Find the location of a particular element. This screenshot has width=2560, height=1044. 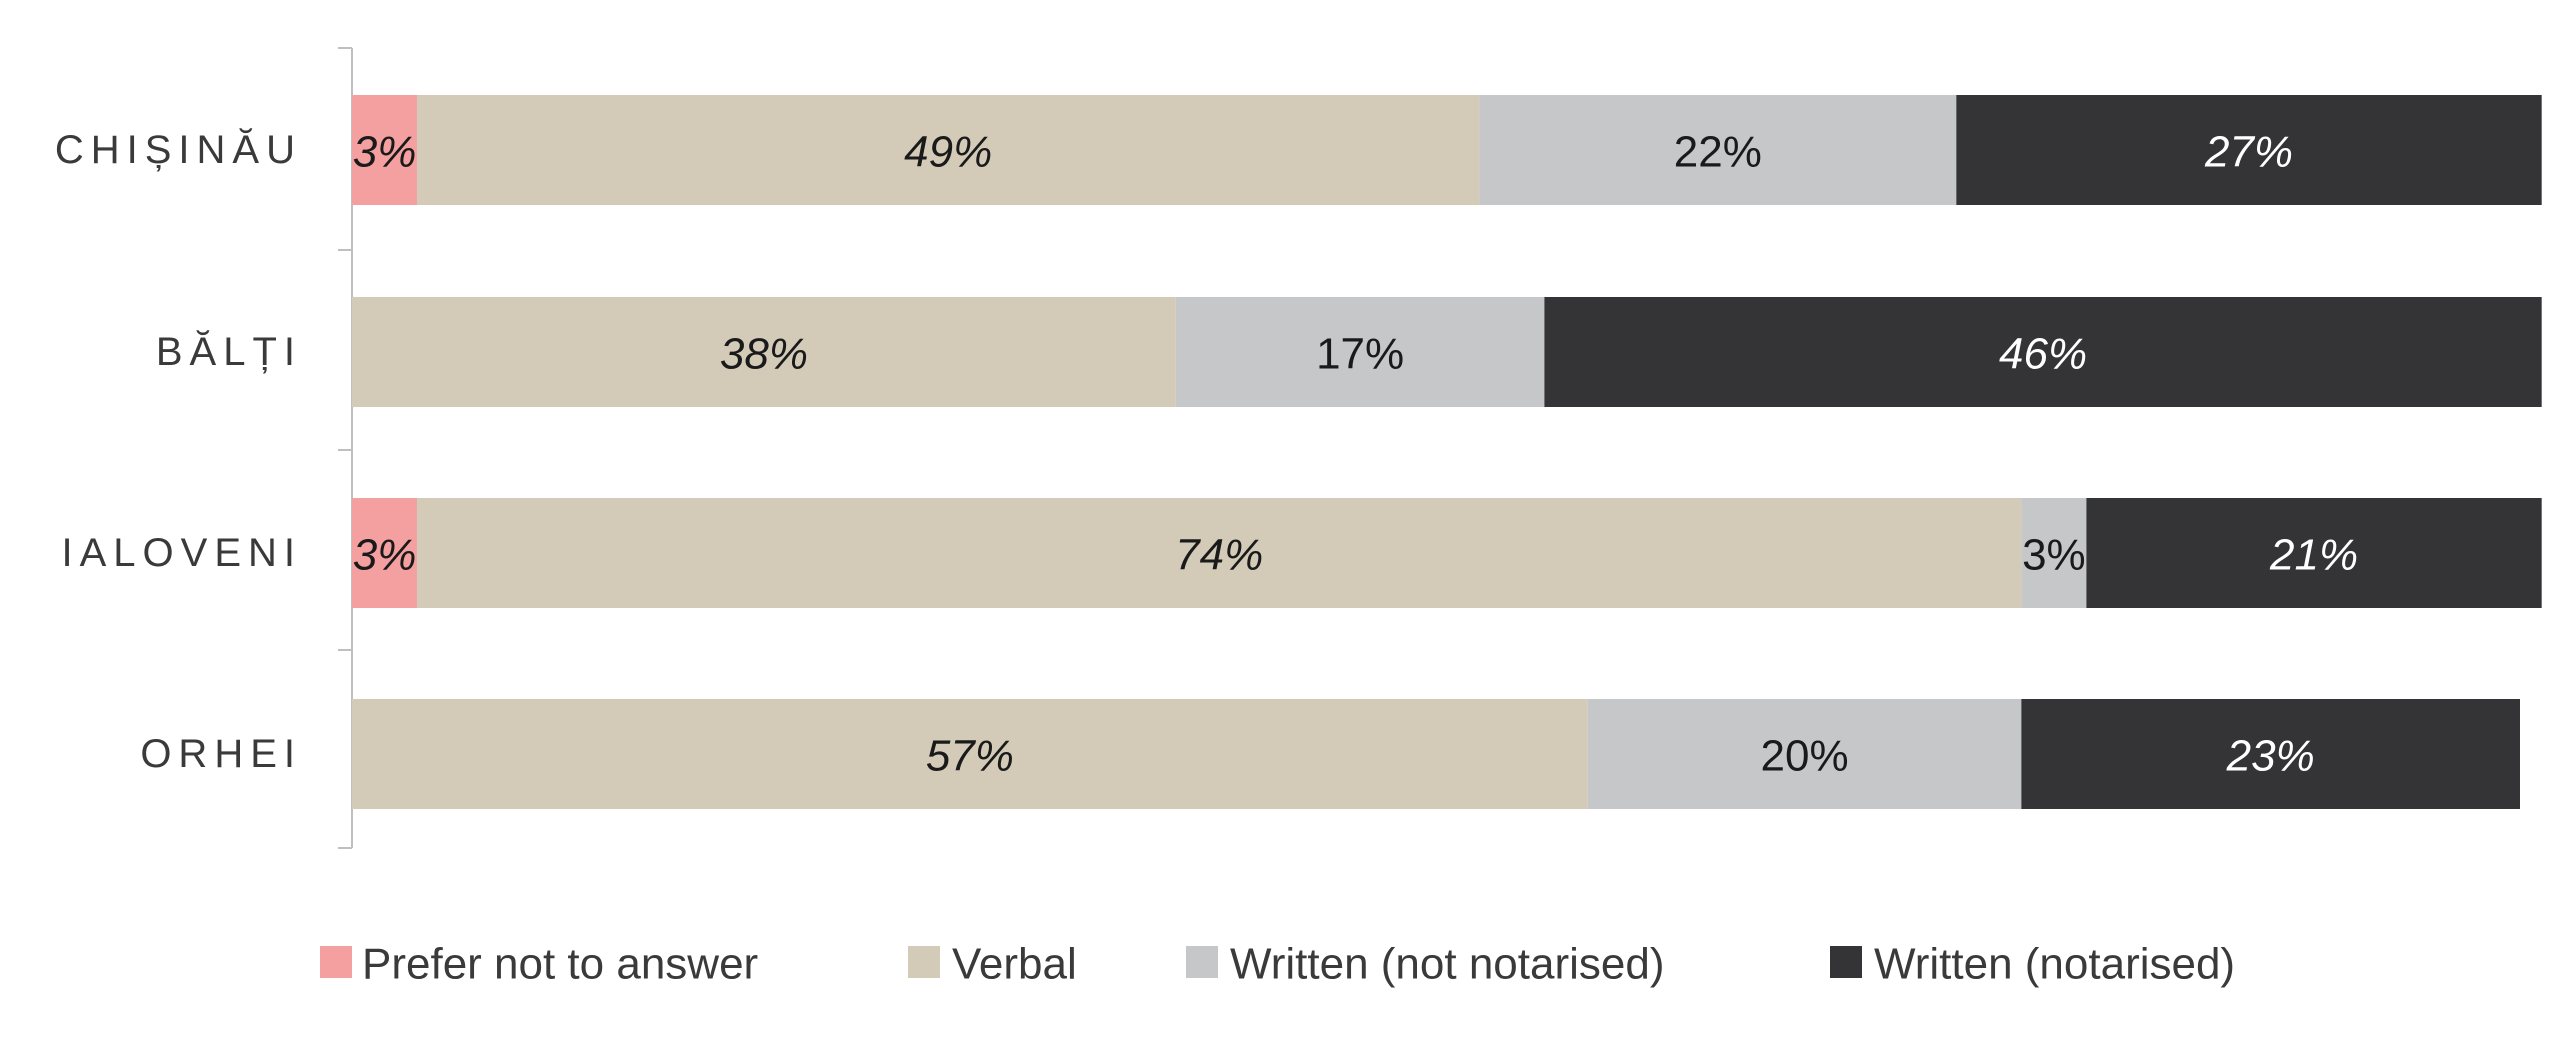

category-label: ORHEI is located at coordinates (221, 754).